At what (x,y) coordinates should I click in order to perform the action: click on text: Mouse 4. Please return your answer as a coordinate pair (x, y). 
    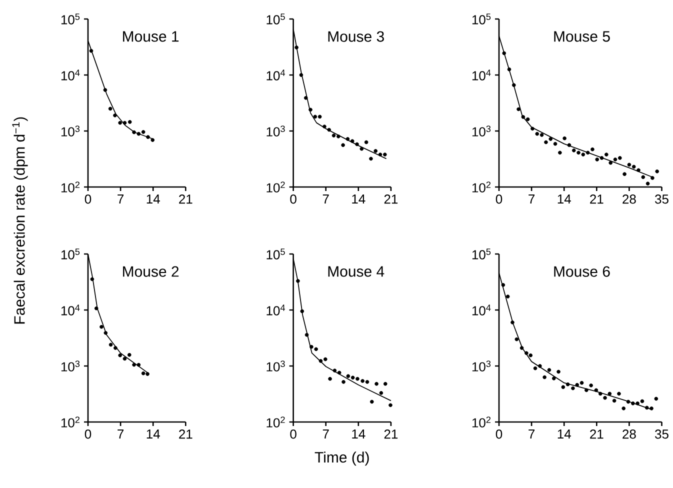
    Looking at the image, I should click on (356, 271).